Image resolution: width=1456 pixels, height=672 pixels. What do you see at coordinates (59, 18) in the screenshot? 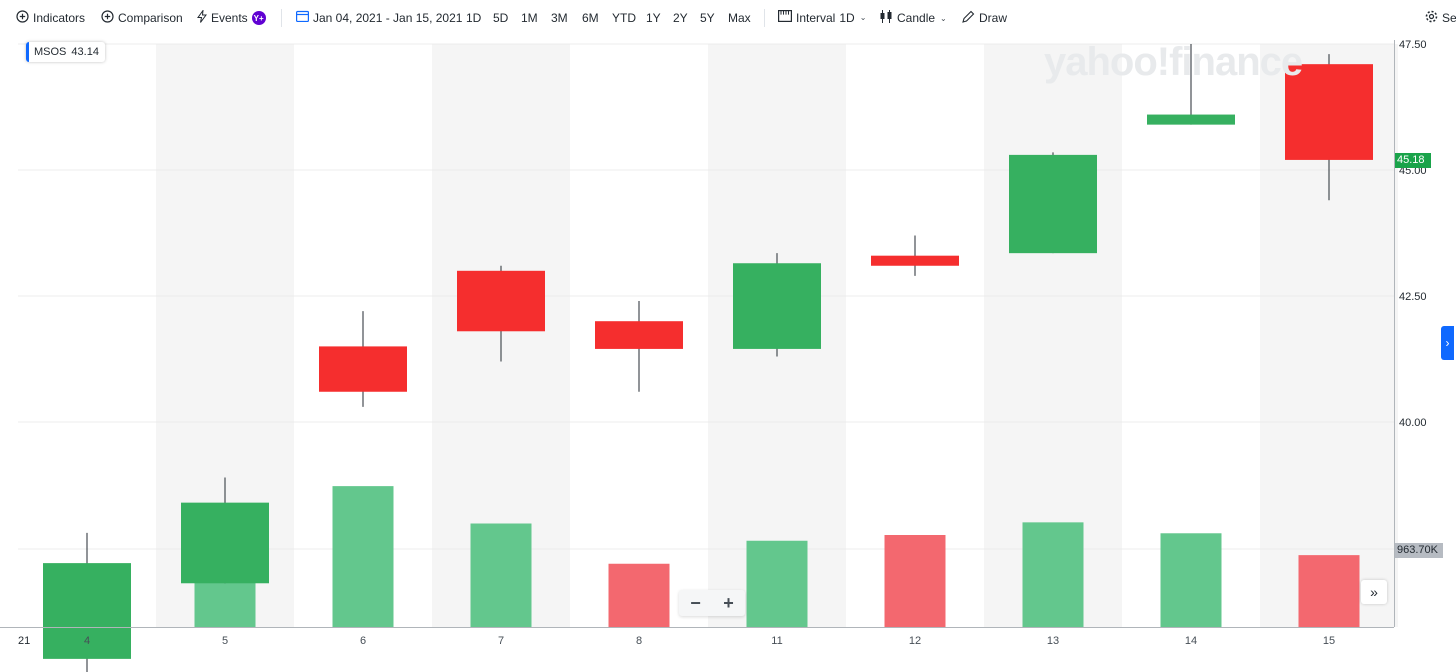
I see `indicators-label: Indicators` at bounding box center [59, 18].